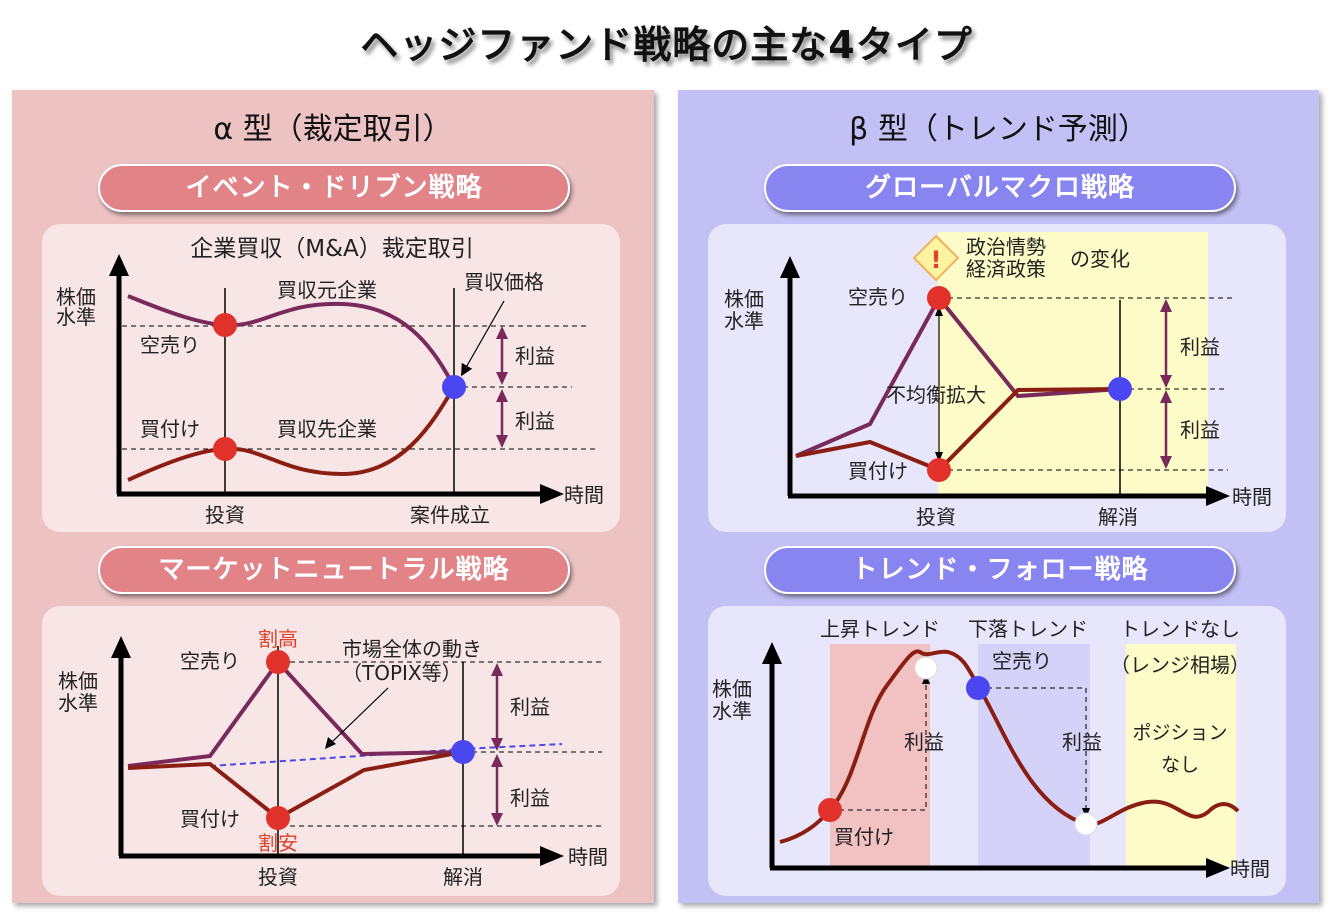 This screenshot has height=920, width=1333. I want to click on trend-follow-pill: トレンド・フォロー戦略, so click(1000, 570).